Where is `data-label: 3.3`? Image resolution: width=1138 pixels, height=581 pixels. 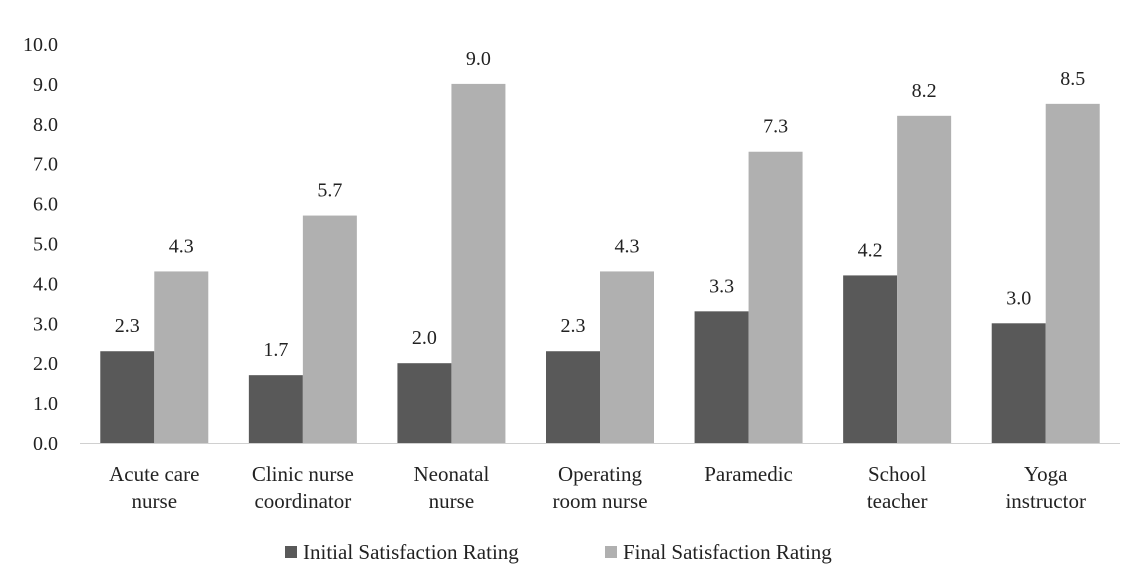 data-label: 3.3 is located at coordinates (721, 286).